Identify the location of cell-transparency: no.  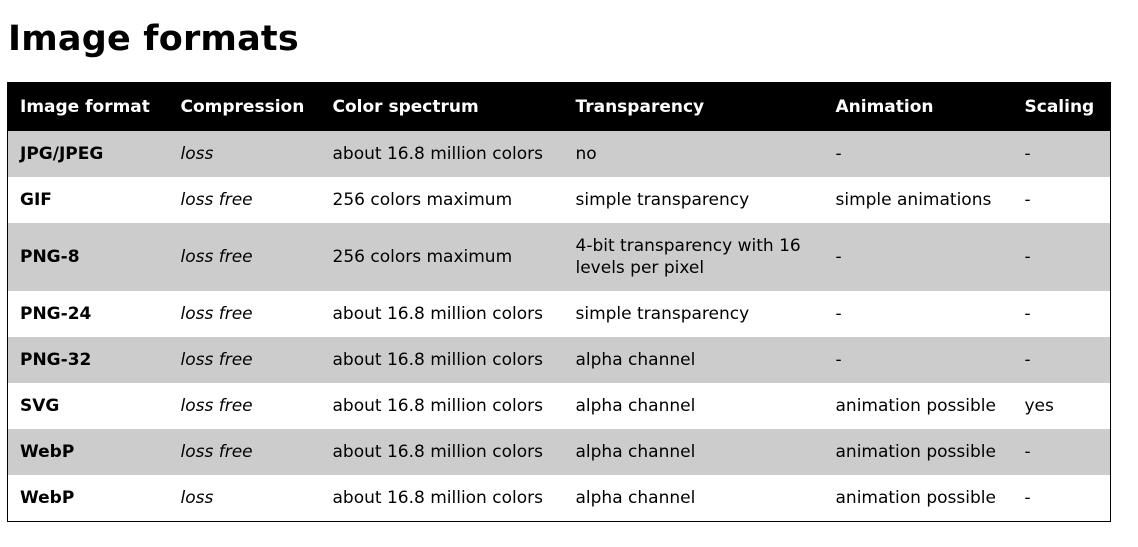
(693, 154).